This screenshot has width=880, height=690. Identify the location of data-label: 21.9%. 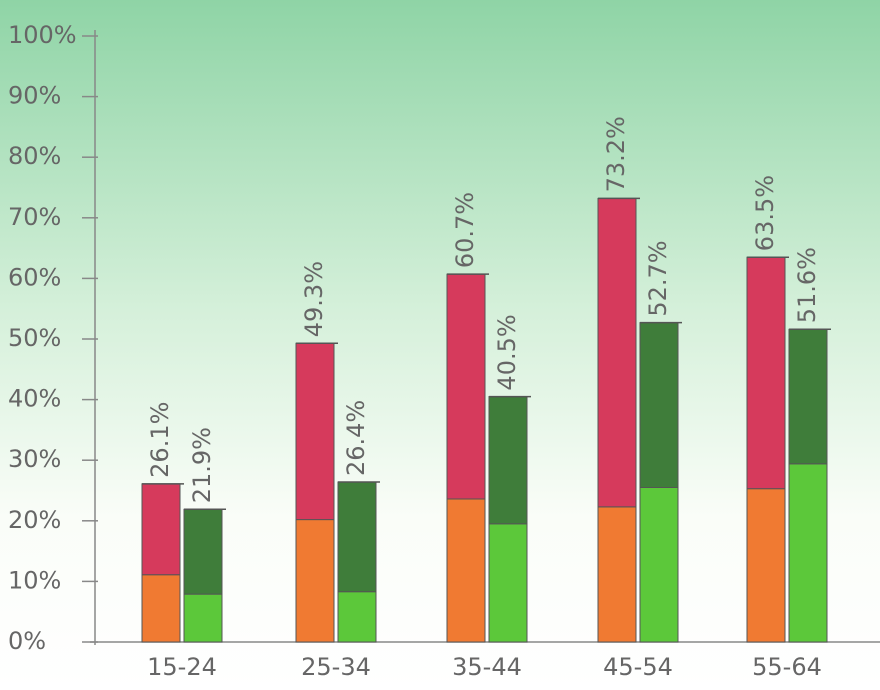
(202, 465).